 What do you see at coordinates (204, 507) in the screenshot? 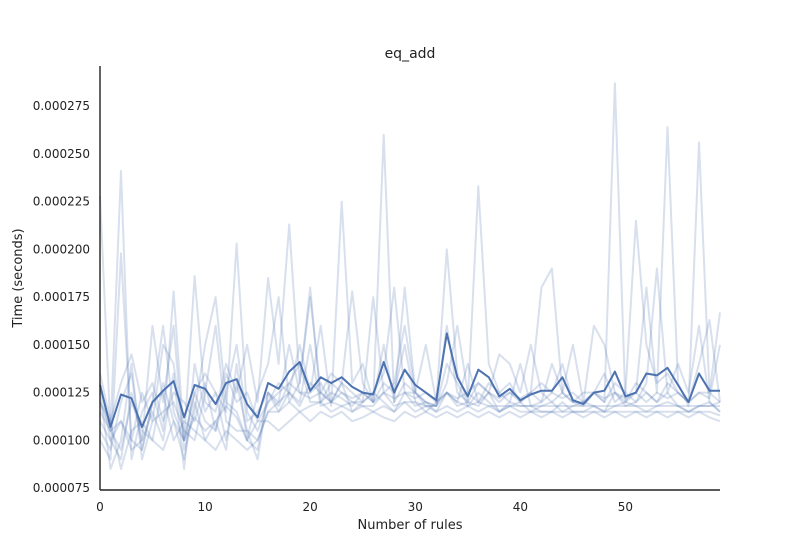
I see `x-tick-label: 10` at bounding box center [204, 507].